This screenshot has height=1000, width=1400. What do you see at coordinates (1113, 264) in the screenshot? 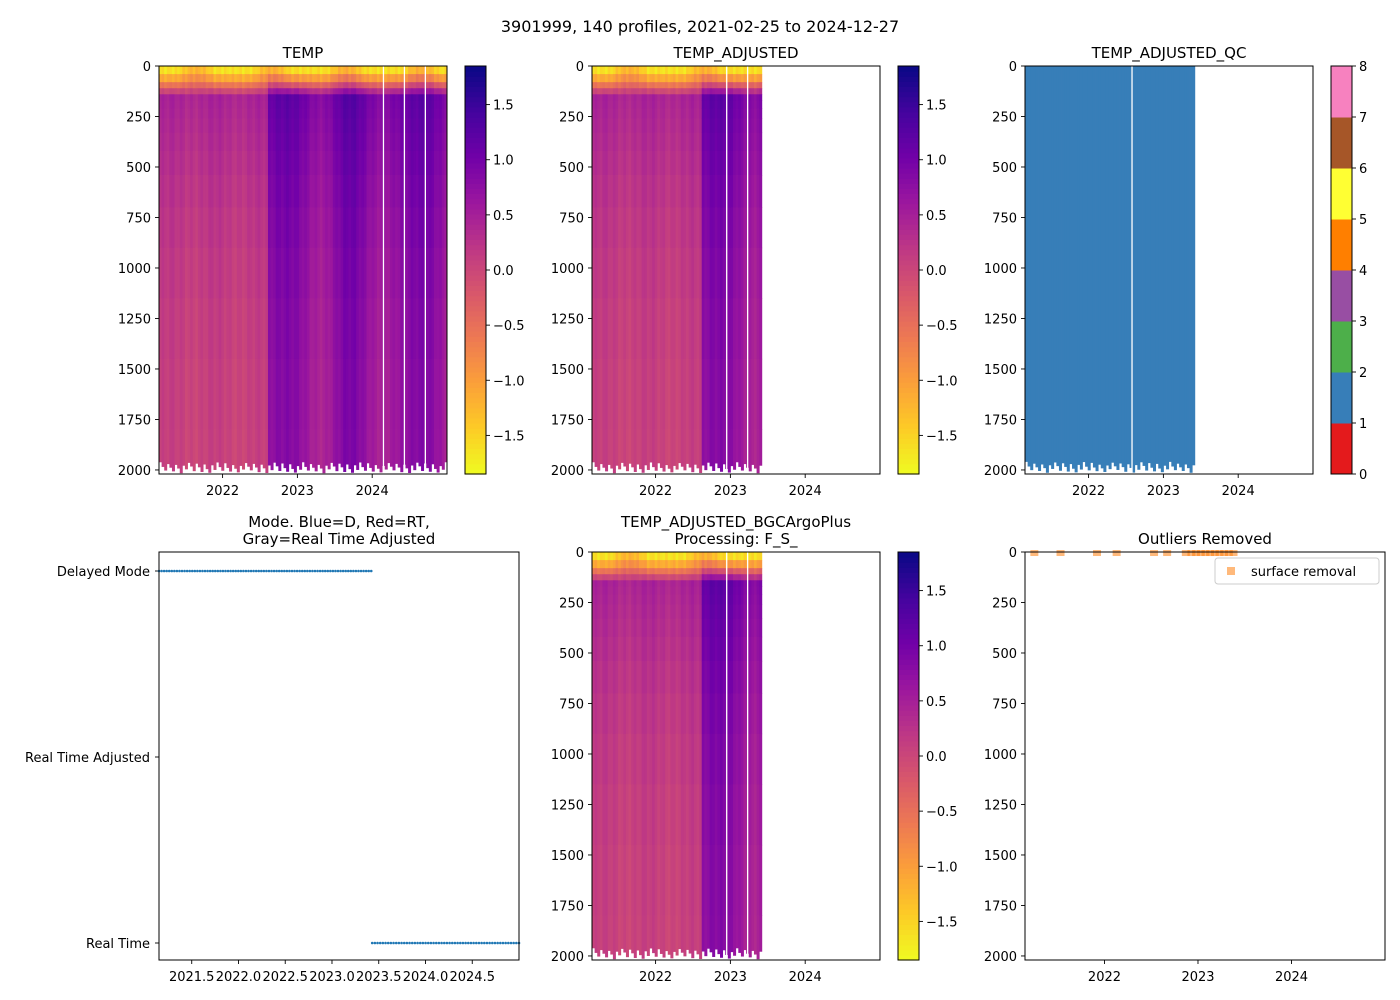
I see `temp_adj_qc-qc-column` at bounding box center [1113, 264].